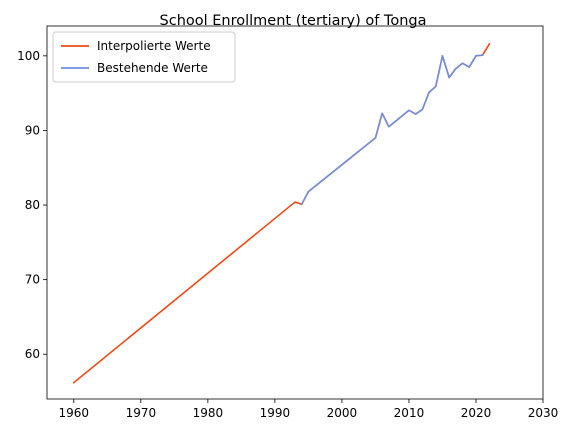  What do you see at coordinates (32, 354) in the screenshot?
I see `y-tick-label: 60` at bounding box center [32, 354].